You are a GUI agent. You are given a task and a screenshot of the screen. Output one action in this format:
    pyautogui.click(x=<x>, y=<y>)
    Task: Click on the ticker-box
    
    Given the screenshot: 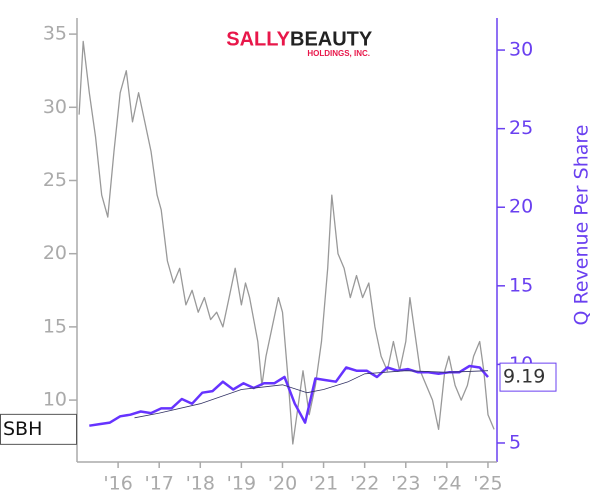 What is the action you would take?
    pyautogui.click(x=38, y=429)
    